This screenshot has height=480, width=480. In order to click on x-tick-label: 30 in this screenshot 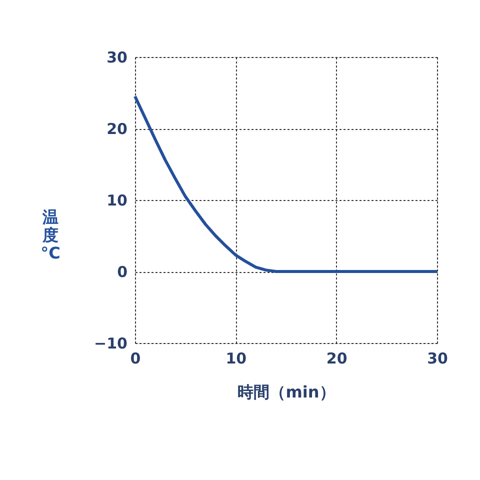, I will do `click(437, 359)`.